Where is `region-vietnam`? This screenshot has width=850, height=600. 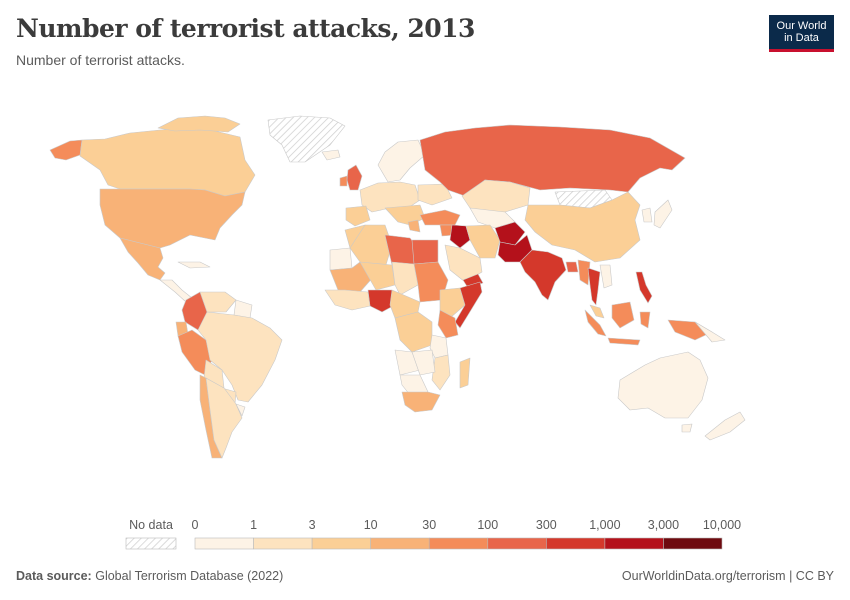
region-vietnam is located at coordinates (606, 276).